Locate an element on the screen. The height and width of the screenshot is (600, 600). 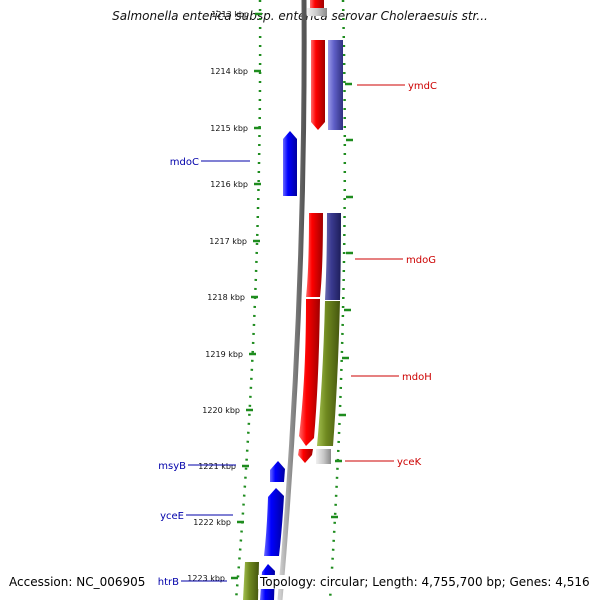
tick-label: 1214 kbp is located at coordinates (229, 71).